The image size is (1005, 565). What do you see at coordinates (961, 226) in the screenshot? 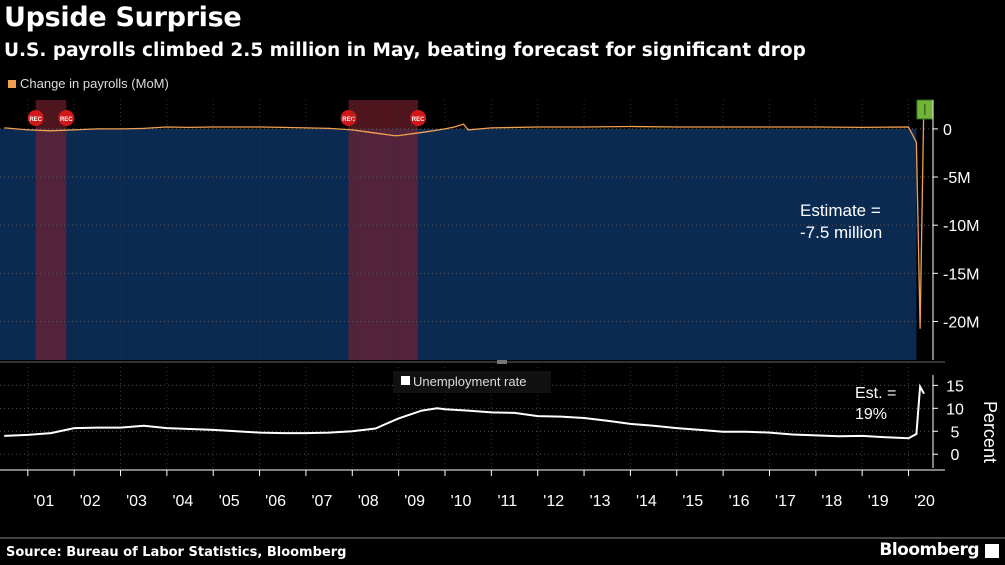
I see `y-tick-label: -10M` at bounding box center [961, 226].